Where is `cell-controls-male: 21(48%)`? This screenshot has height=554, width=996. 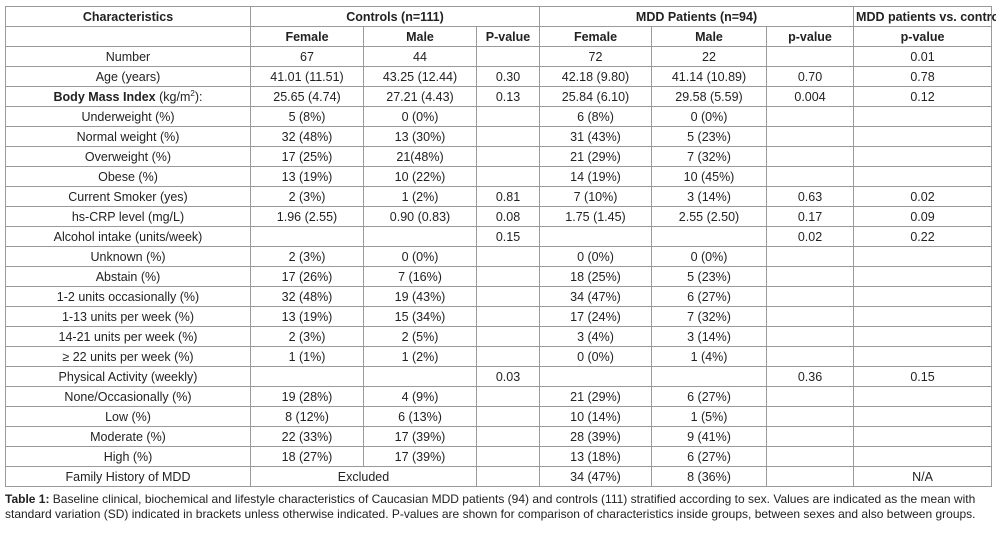 cell-controls-male: 21(48%) is located at coordinates (420, 156).